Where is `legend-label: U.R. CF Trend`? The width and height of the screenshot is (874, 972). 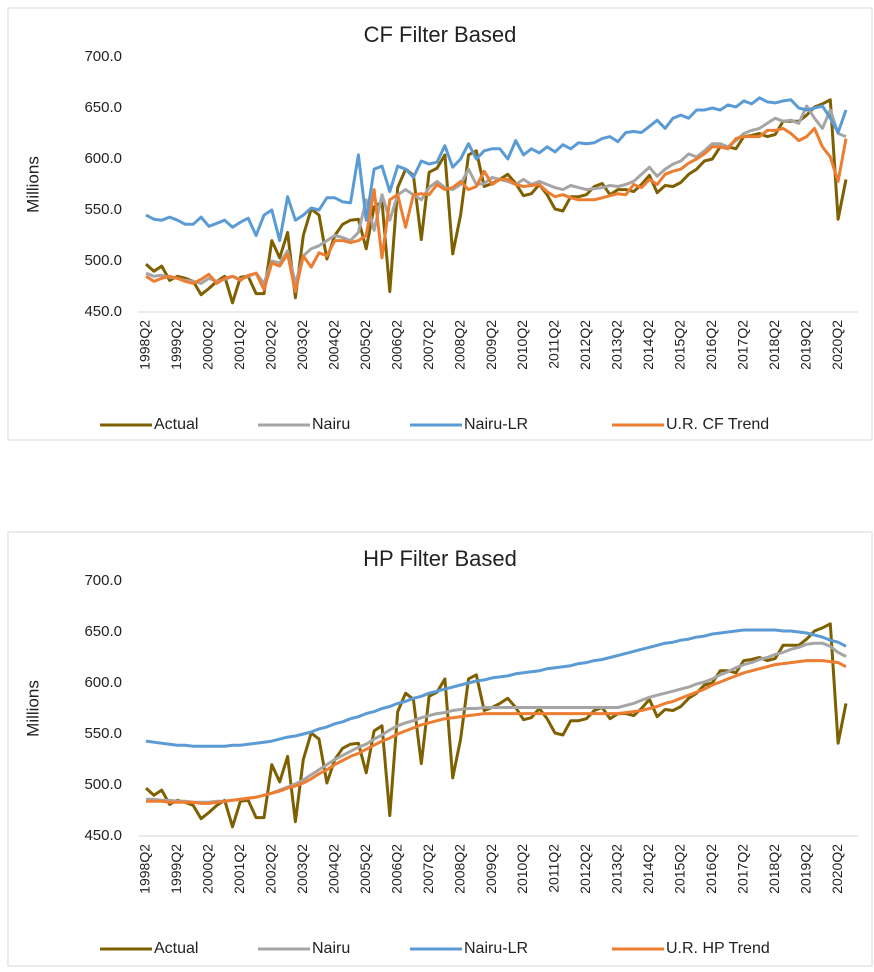
legend-label: U.R. CF Trend is located at coordinates (717, 424).